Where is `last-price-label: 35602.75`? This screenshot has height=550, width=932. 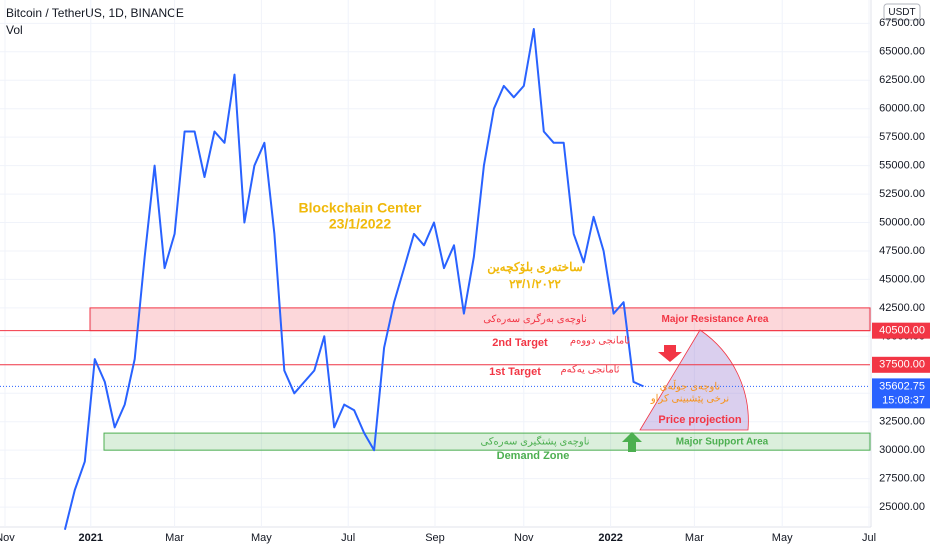
last-price-label: 35602.75 is located at coordinates (902, 386).